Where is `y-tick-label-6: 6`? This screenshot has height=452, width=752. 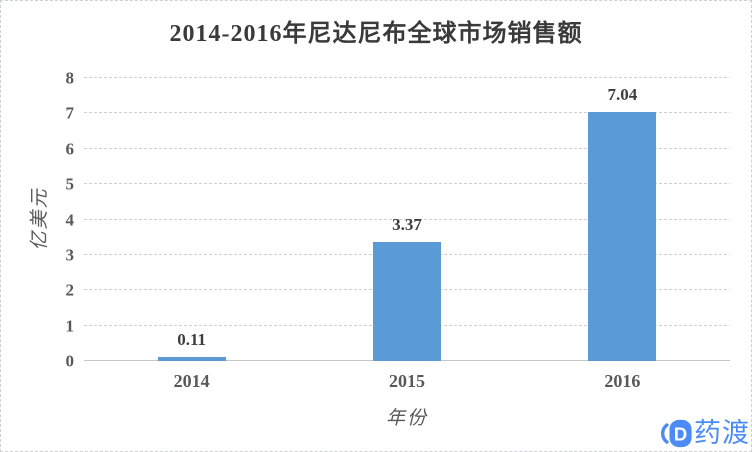
y-tick-label-6: 6 is located at coordinates (70, 149).